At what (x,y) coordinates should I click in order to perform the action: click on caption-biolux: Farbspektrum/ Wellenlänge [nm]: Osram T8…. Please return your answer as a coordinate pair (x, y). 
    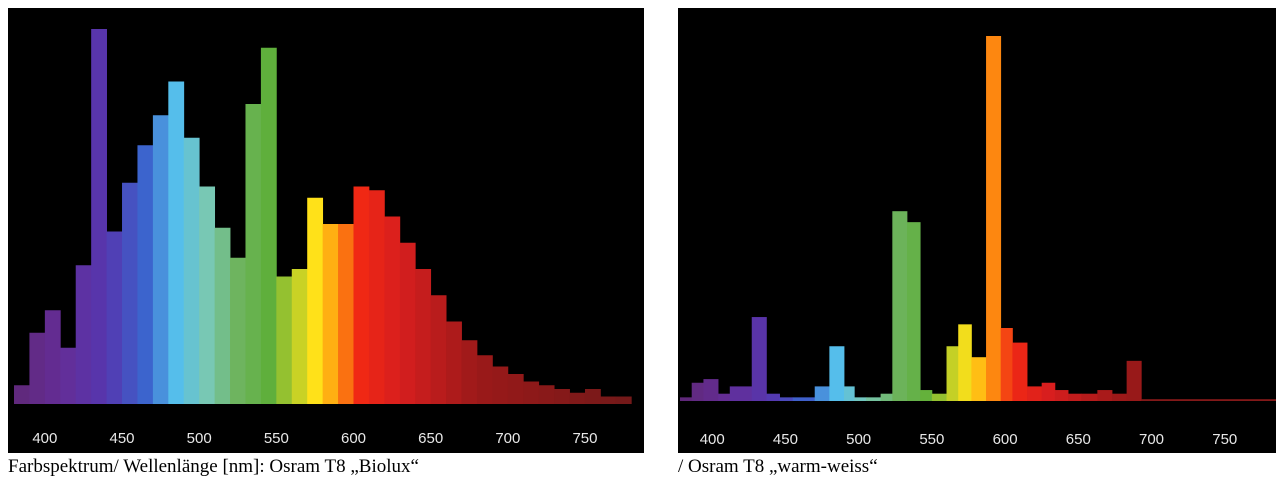
    Looking at the image, I should click on (213, 467).